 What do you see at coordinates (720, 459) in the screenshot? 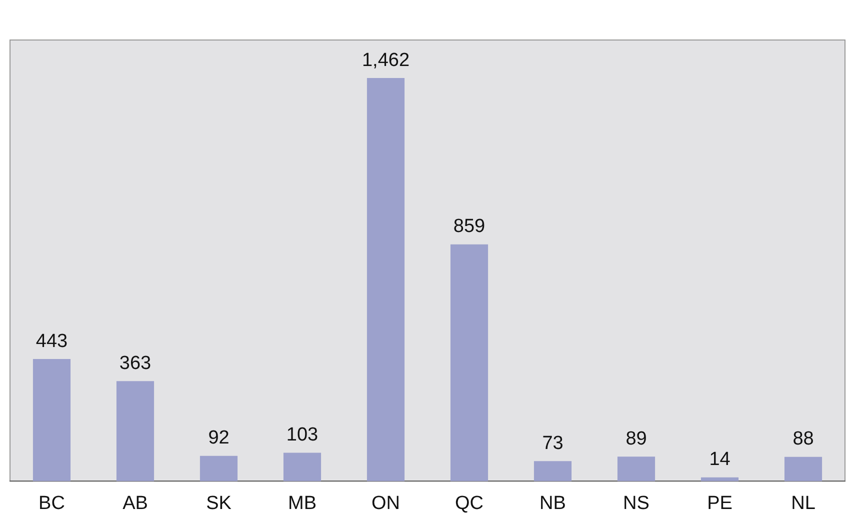
I see `data-label: 14` at bounding box center [720, 459].